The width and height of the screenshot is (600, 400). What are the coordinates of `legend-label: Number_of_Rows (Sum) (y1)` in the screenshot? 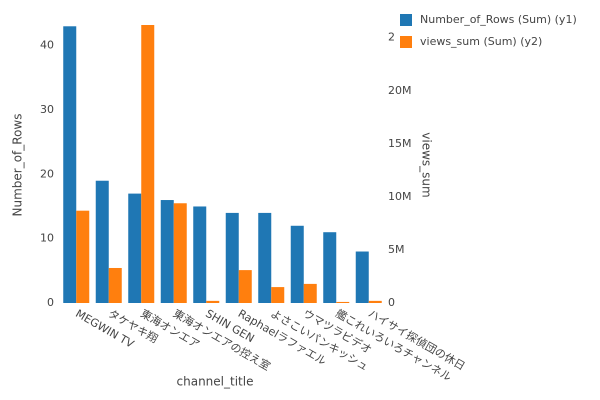 It's located at (498, 19).